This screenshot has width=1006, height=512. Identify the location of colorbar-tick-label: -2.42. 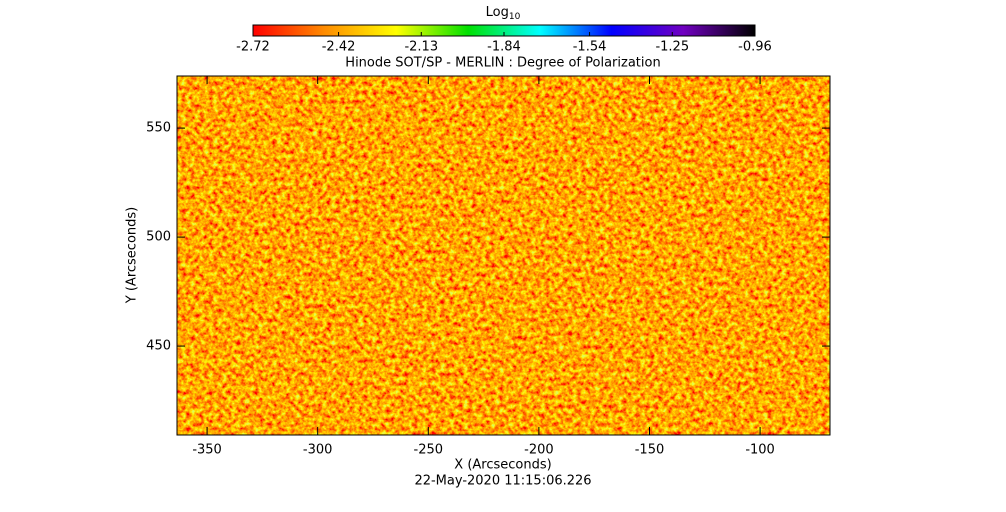
(339, 47).